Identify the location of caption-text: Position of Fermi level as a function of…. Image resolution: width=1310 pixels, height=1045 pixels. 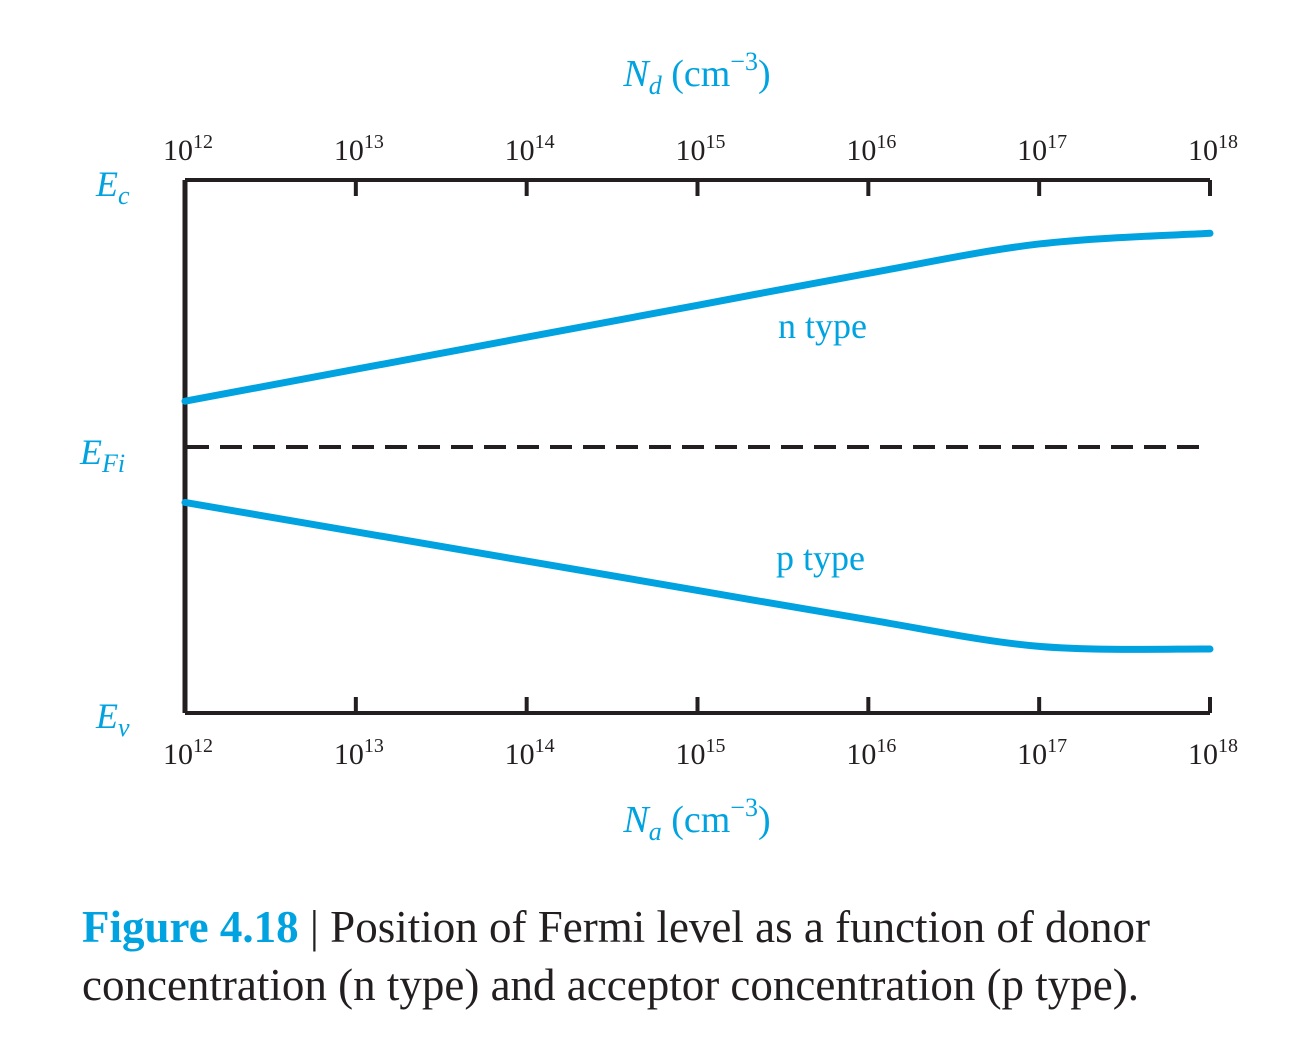
(616, 956).